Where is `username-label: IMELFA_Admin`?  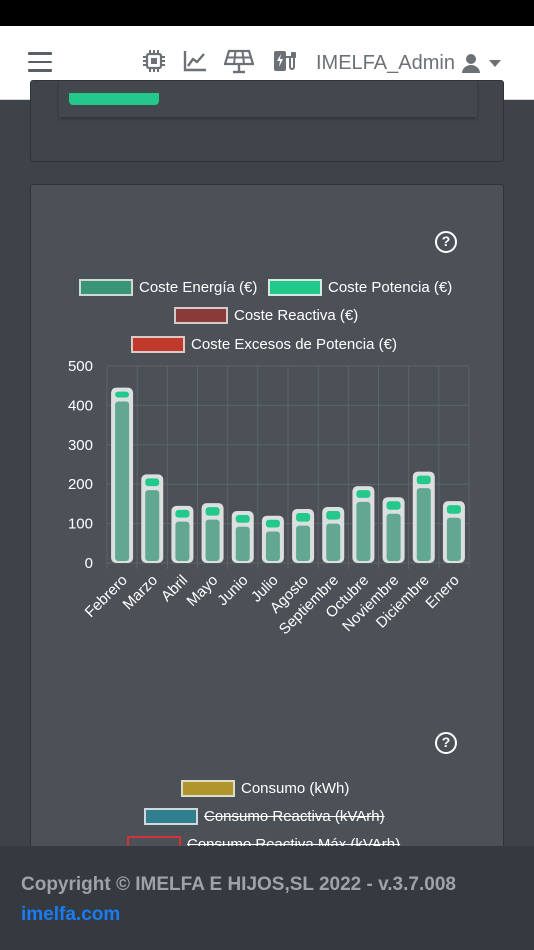 username-label: IMELFA_Admin is located at coordinates (385, 62).